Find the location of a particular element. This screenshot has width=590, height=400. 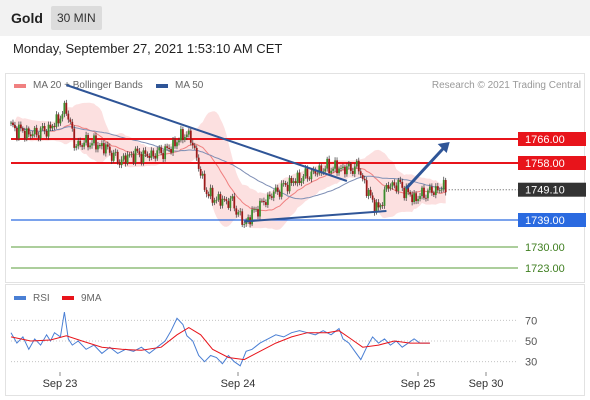

timeframe-button: 30 MIN is located at coordinates (76, 18).